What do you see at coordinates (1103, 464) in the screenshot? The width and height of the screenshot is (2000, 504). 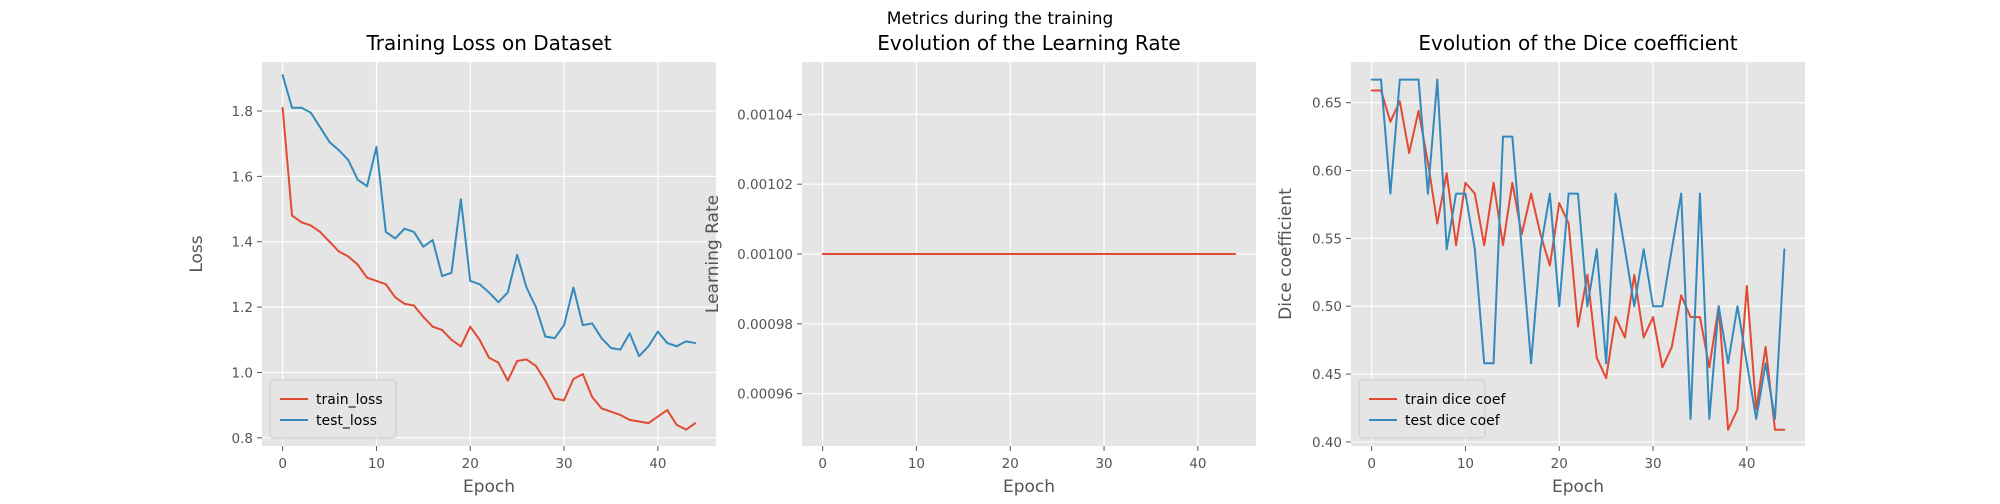 I see `x-tick-label: 30` at bounding box center [1103, 464].